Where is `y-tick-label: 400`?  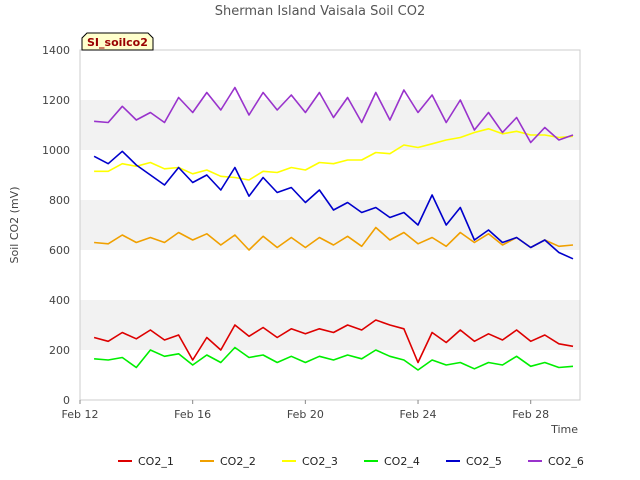 y-tick-label: 400 is located at coordinates (59, 300).